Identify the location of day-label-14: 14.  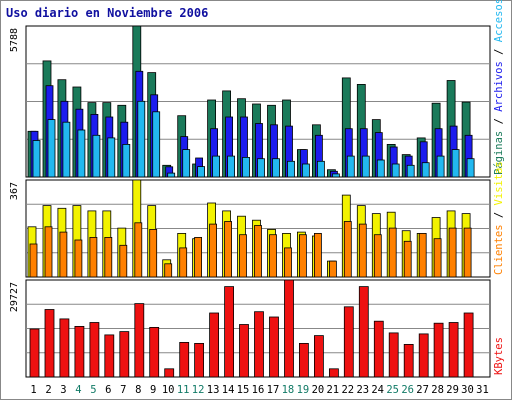
(228, 390).